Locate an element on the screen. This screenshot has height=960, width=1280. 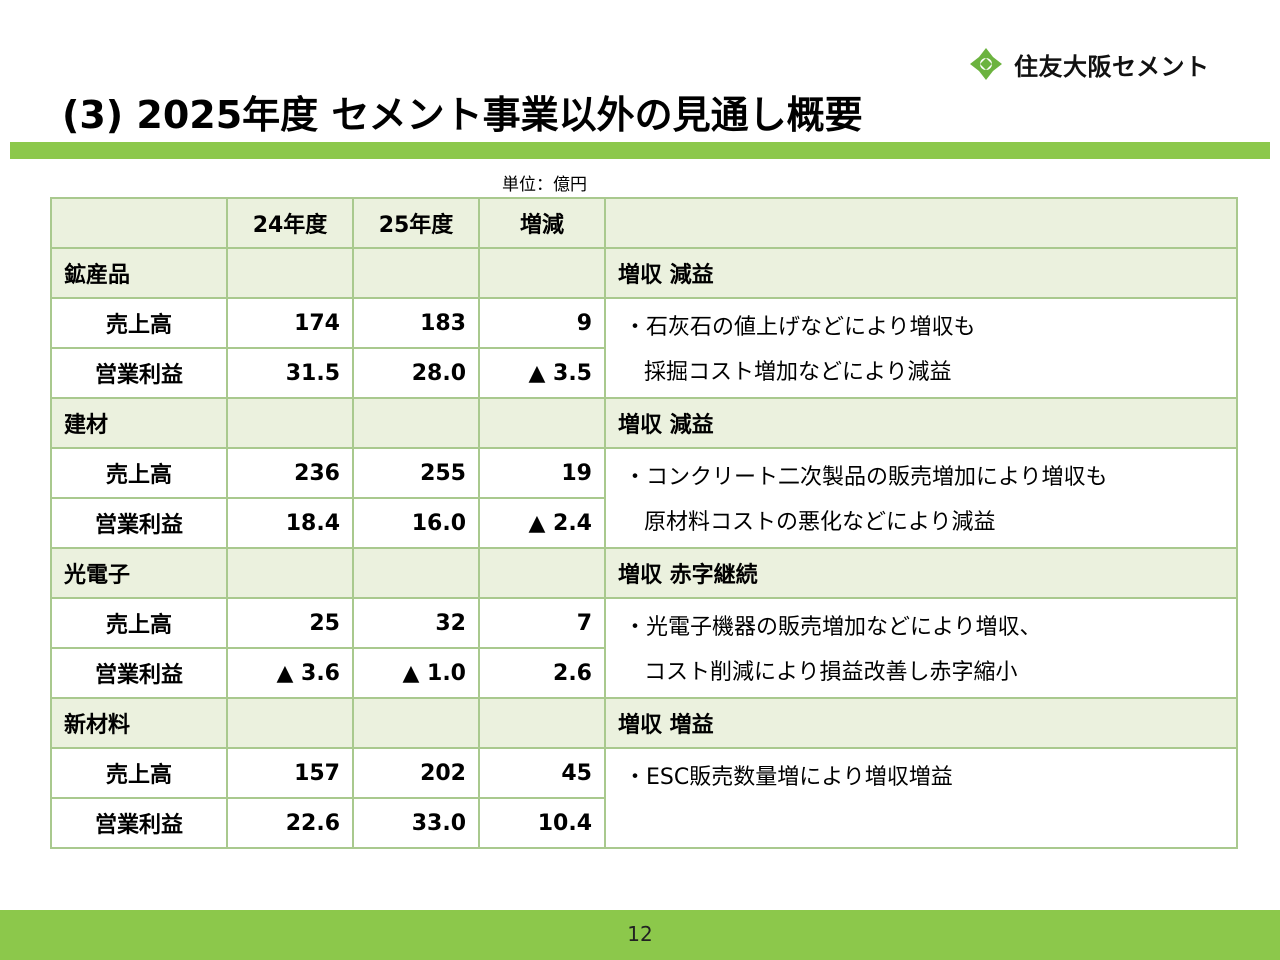
segment-header-row: 新材料 増収 増益 is located at coordinates (644, 723).